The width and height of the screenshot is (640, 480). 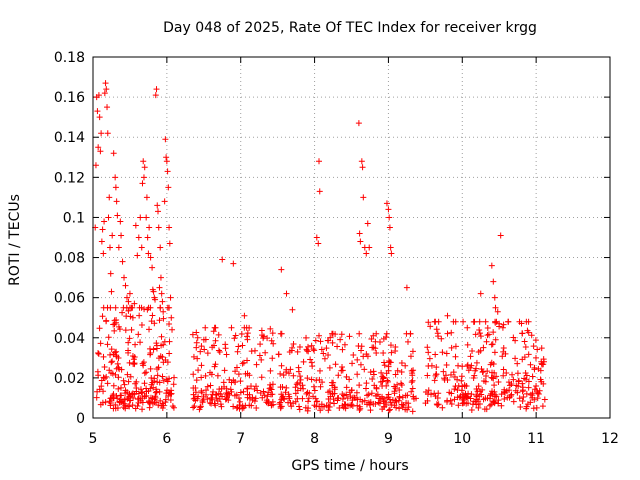 What do you see at coordinates (69, 379) in the screenshot?
I see `y-tick-label: 0.02` at bounding box center [69, 379].